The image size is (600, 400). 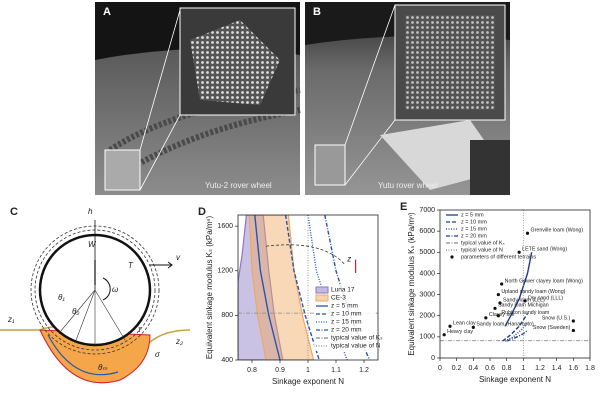 I want to click on x-tick-label: 0.6, so click(x=490, y=368).